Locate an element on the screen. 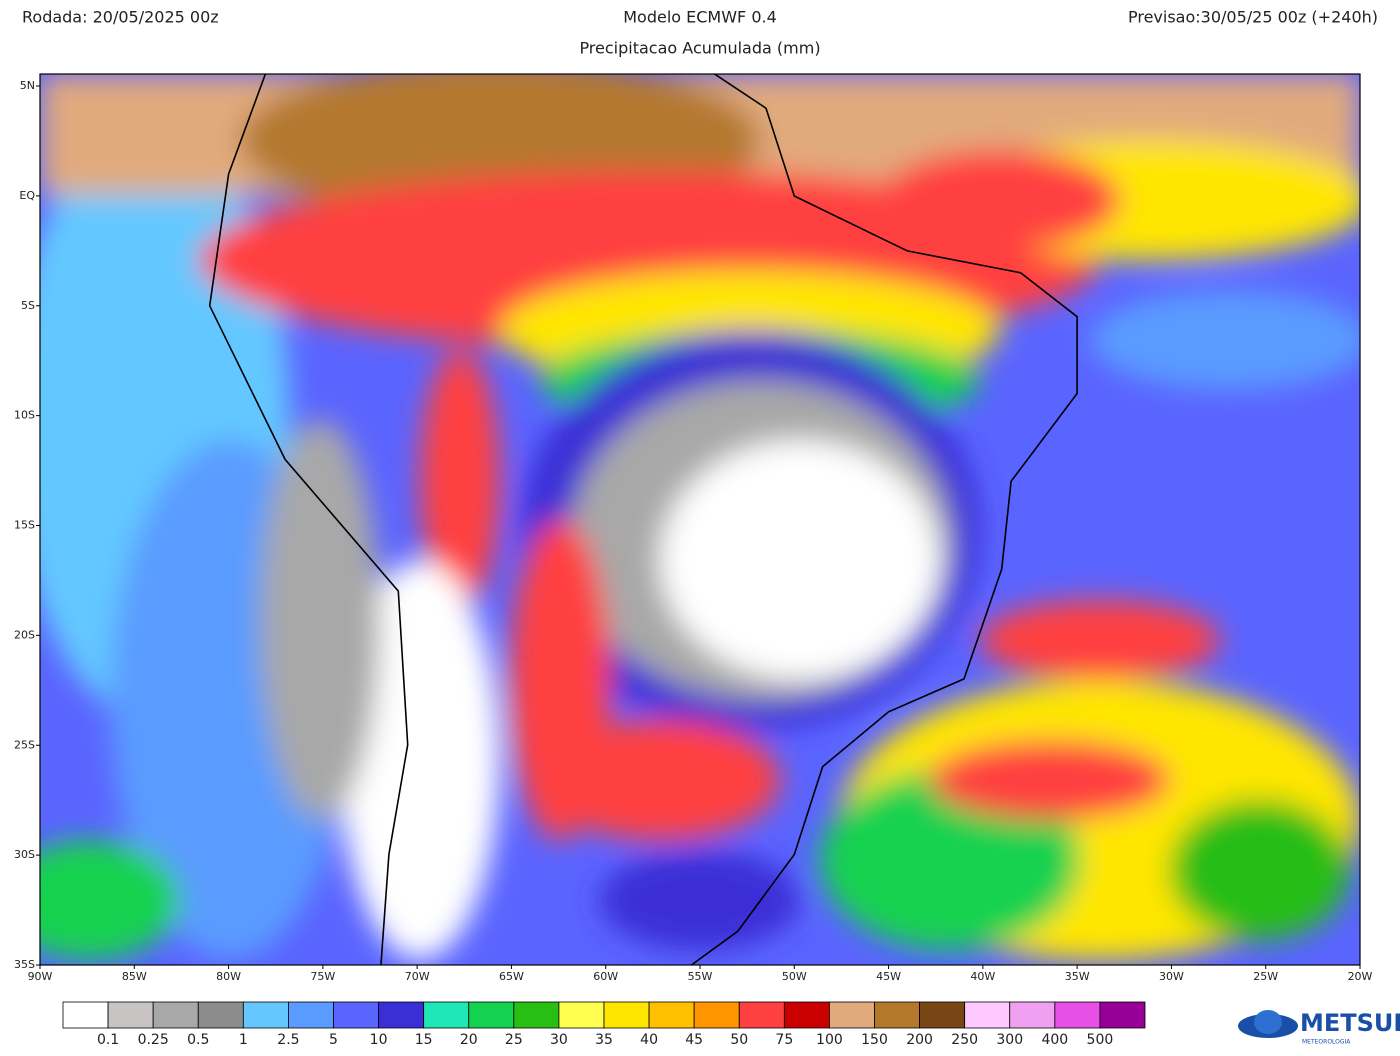 This screenshot has height=1056, width=1400. lon-label: 90W is located at coordinates (40, 976).